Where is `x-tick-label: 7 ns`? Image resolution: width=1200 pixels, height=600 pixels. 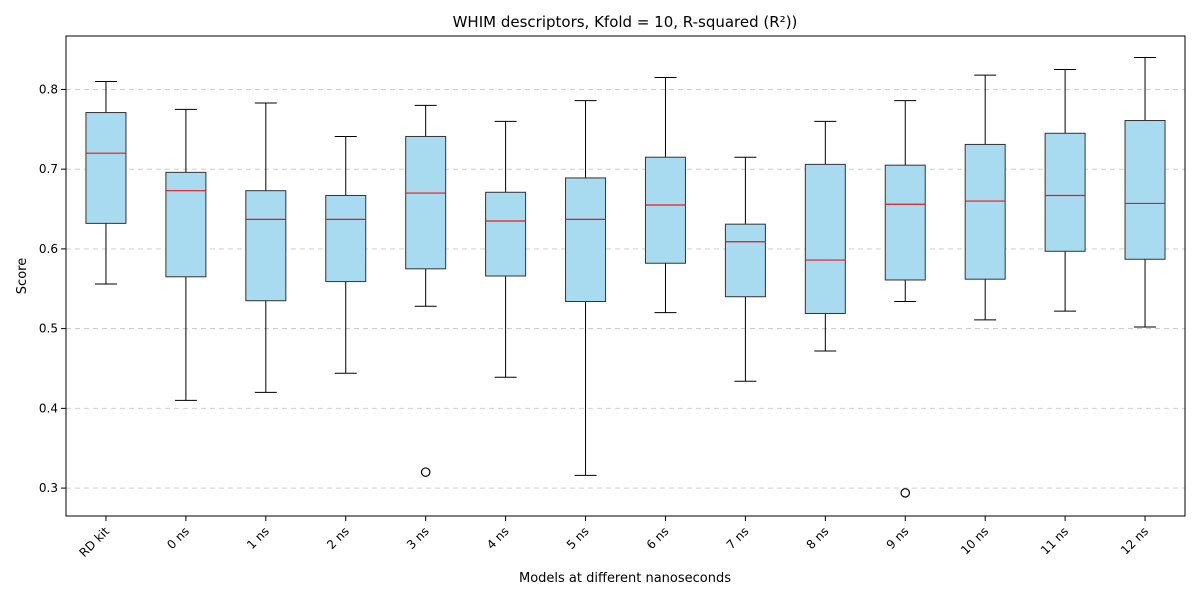
x-tick-label: 7 ns is located at coordinates (738, 538).